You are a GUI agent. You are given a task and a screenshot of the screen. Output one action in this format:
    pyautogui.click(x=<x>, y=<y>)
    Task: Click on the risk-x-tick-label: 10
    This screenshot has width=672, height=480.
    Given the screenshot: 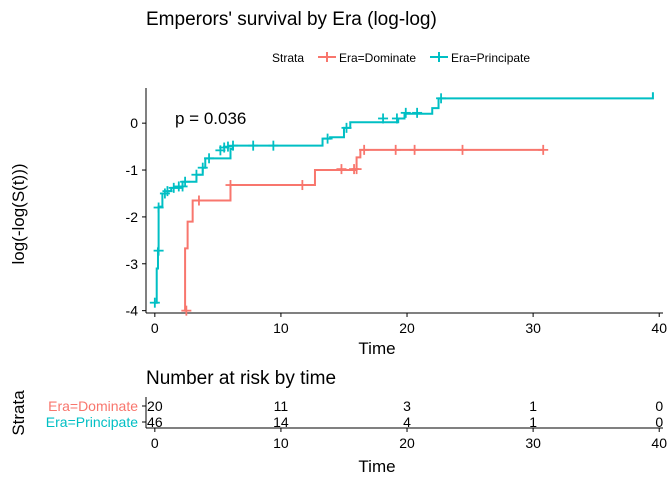 What is the action you would take?
    pyautogui.click(x=281, y=443)
    